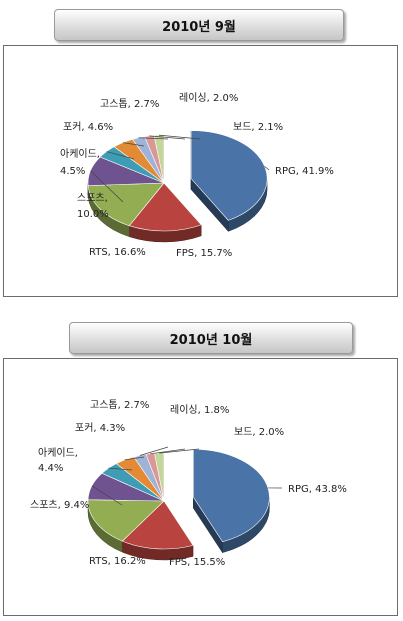  What do you see at coordinates (317, 489) in the screenshot?
I see `data-label-rpg: RPG, 43.8%` at bounding box center [317, 489].